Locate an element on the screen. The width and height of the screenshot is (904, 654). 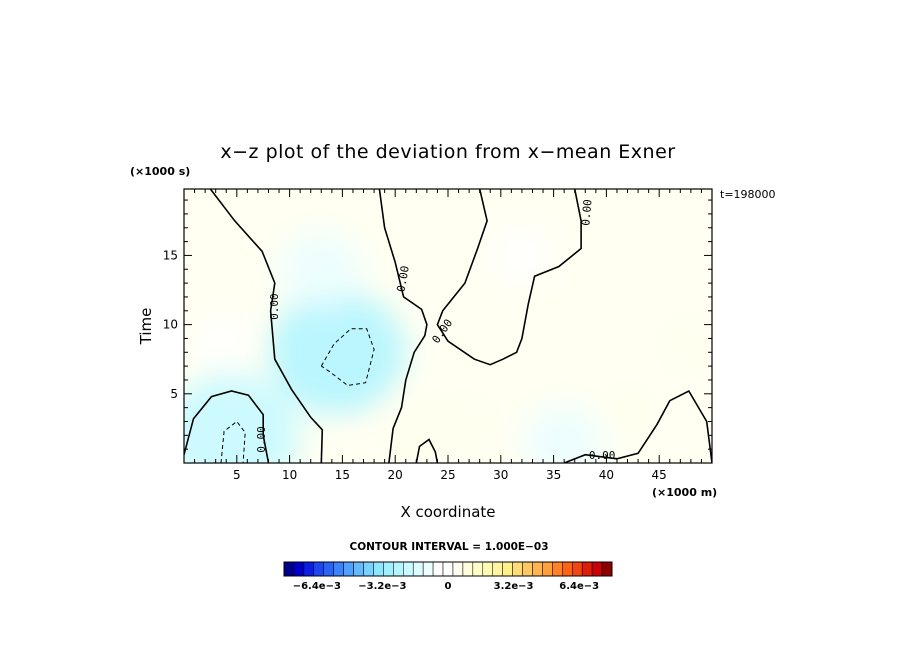
contour-label-4: 0.00 is located at coordinates (586, 213).